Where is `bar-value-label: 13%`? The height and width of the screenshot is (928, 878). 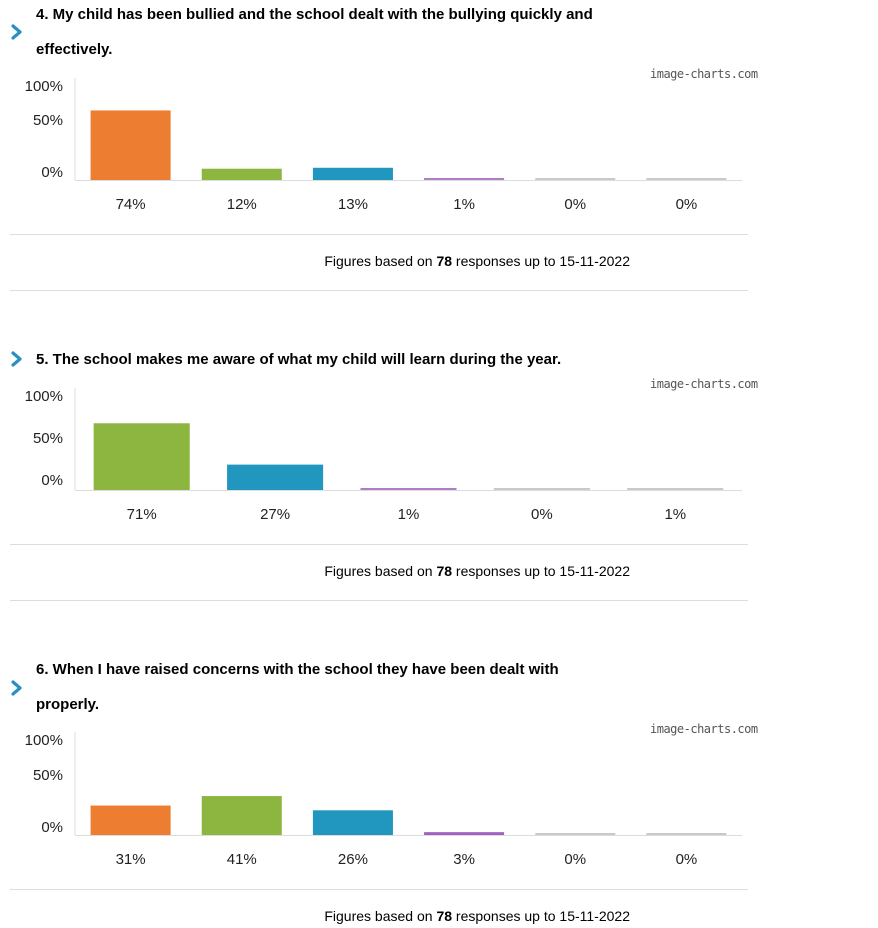
bar-value-label: 13% is located at coordinates (353, 204).